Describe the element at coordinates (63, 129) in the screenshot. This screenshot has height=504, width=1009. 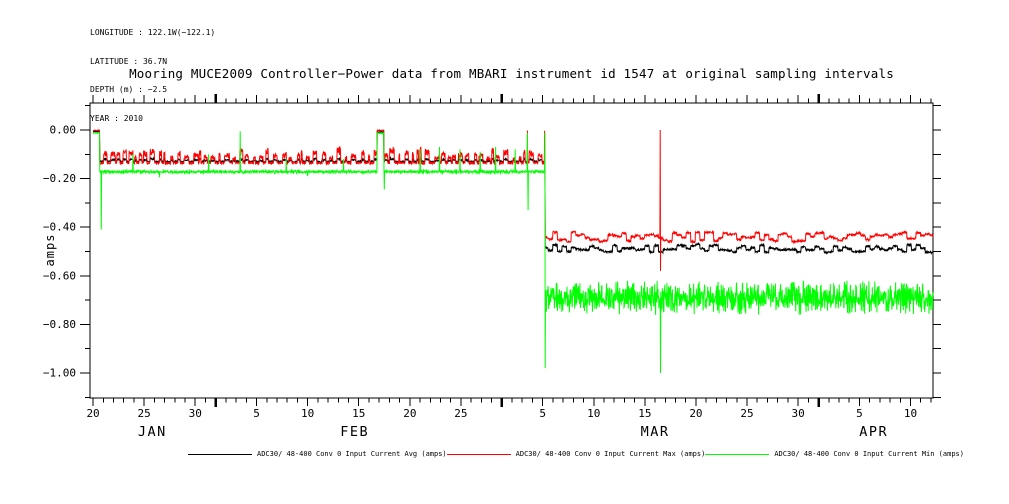
I see `y-tick-label: 0.00` at that location.